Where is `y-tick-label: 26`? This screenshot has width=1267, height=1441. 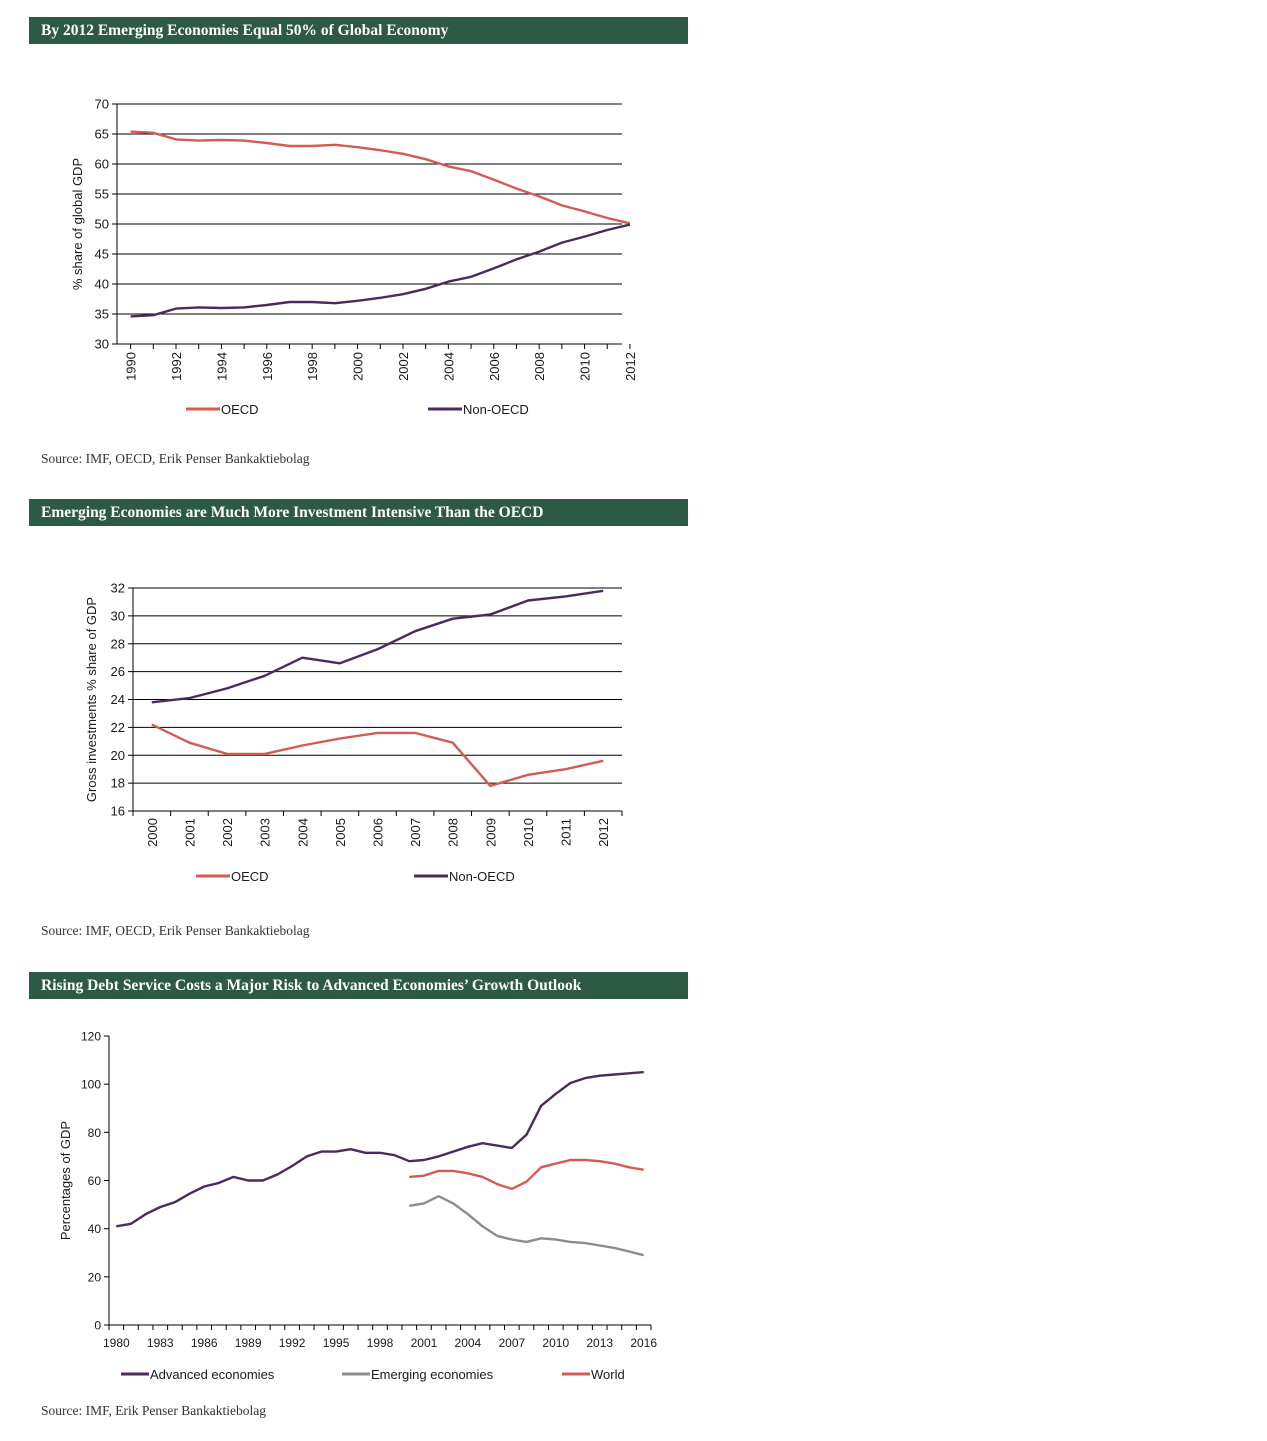 y-tick-label: 26 is located at coordinates (118, 671).